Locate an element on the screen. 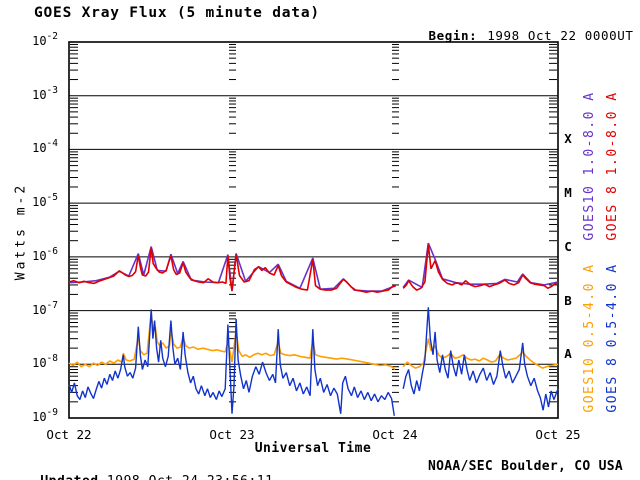 The height and width of the screenshot is (480, 640). x-axis-label: Universal Time is located at coordinates (313, 448).